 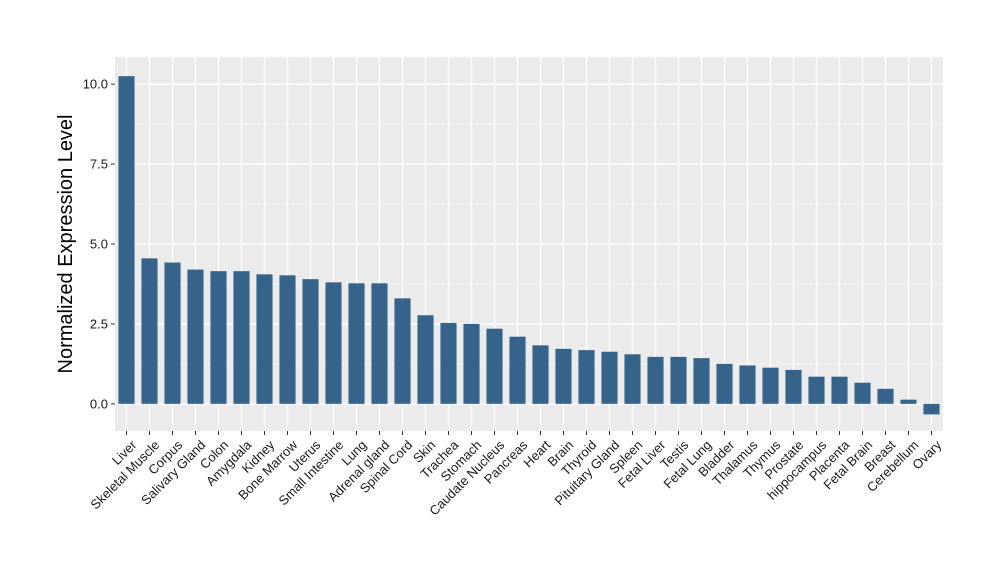 What do you see at coordinates (66, 243) in the screenshot?
I see `y-axis-title: Normalized Expression Level` at bounding box center [66, 243].